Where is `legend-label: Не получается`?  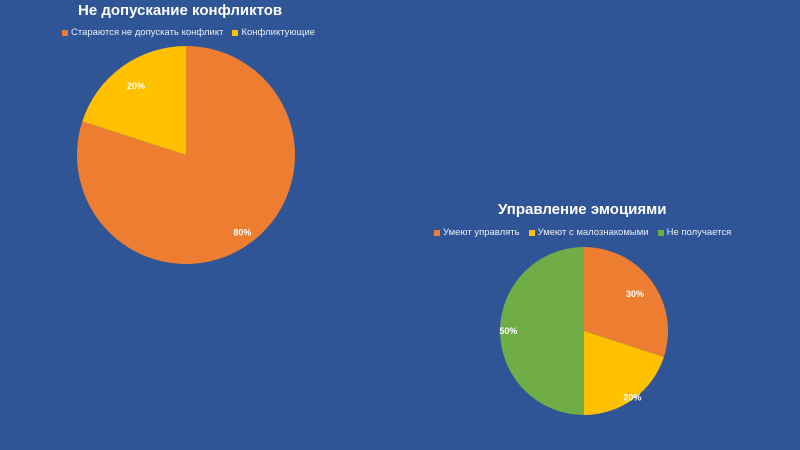
legend-label: Не получается is located at coordinates (699, 232).